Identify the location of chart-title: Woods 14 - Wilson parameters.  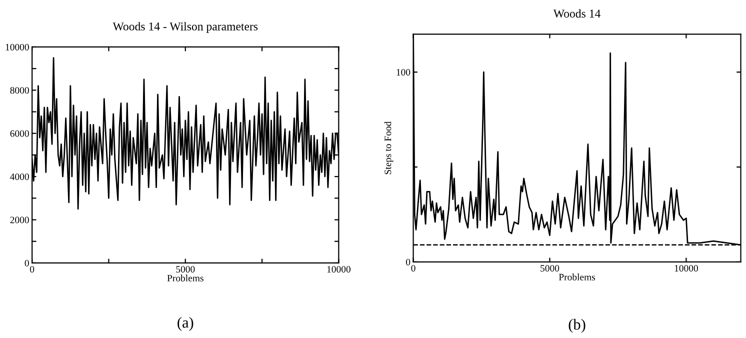
(185, 27).